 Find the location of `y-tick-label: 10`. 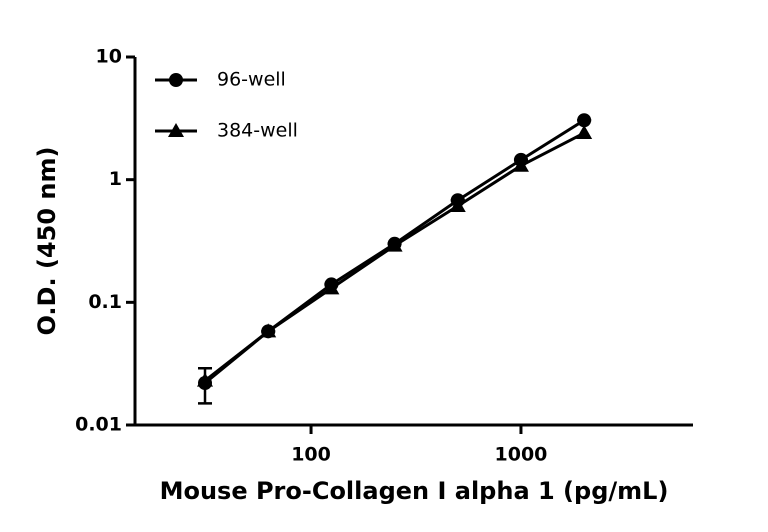

y-tick-label: 10 is located at coordinates (109, 57).